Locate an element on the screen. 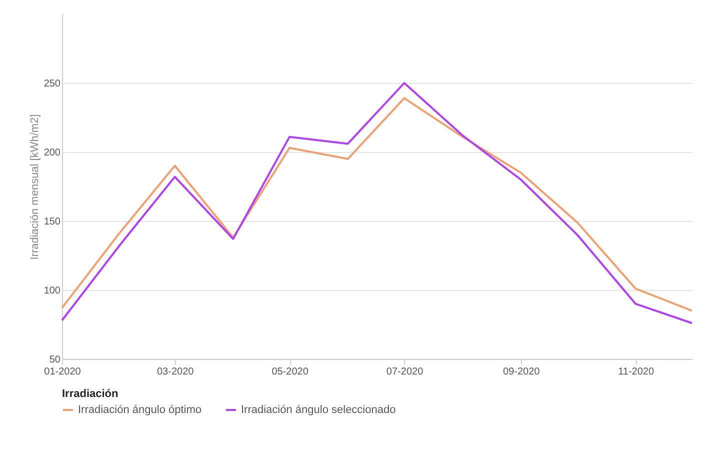  y-tick-label: 150 is located at coordinates (52, 222).